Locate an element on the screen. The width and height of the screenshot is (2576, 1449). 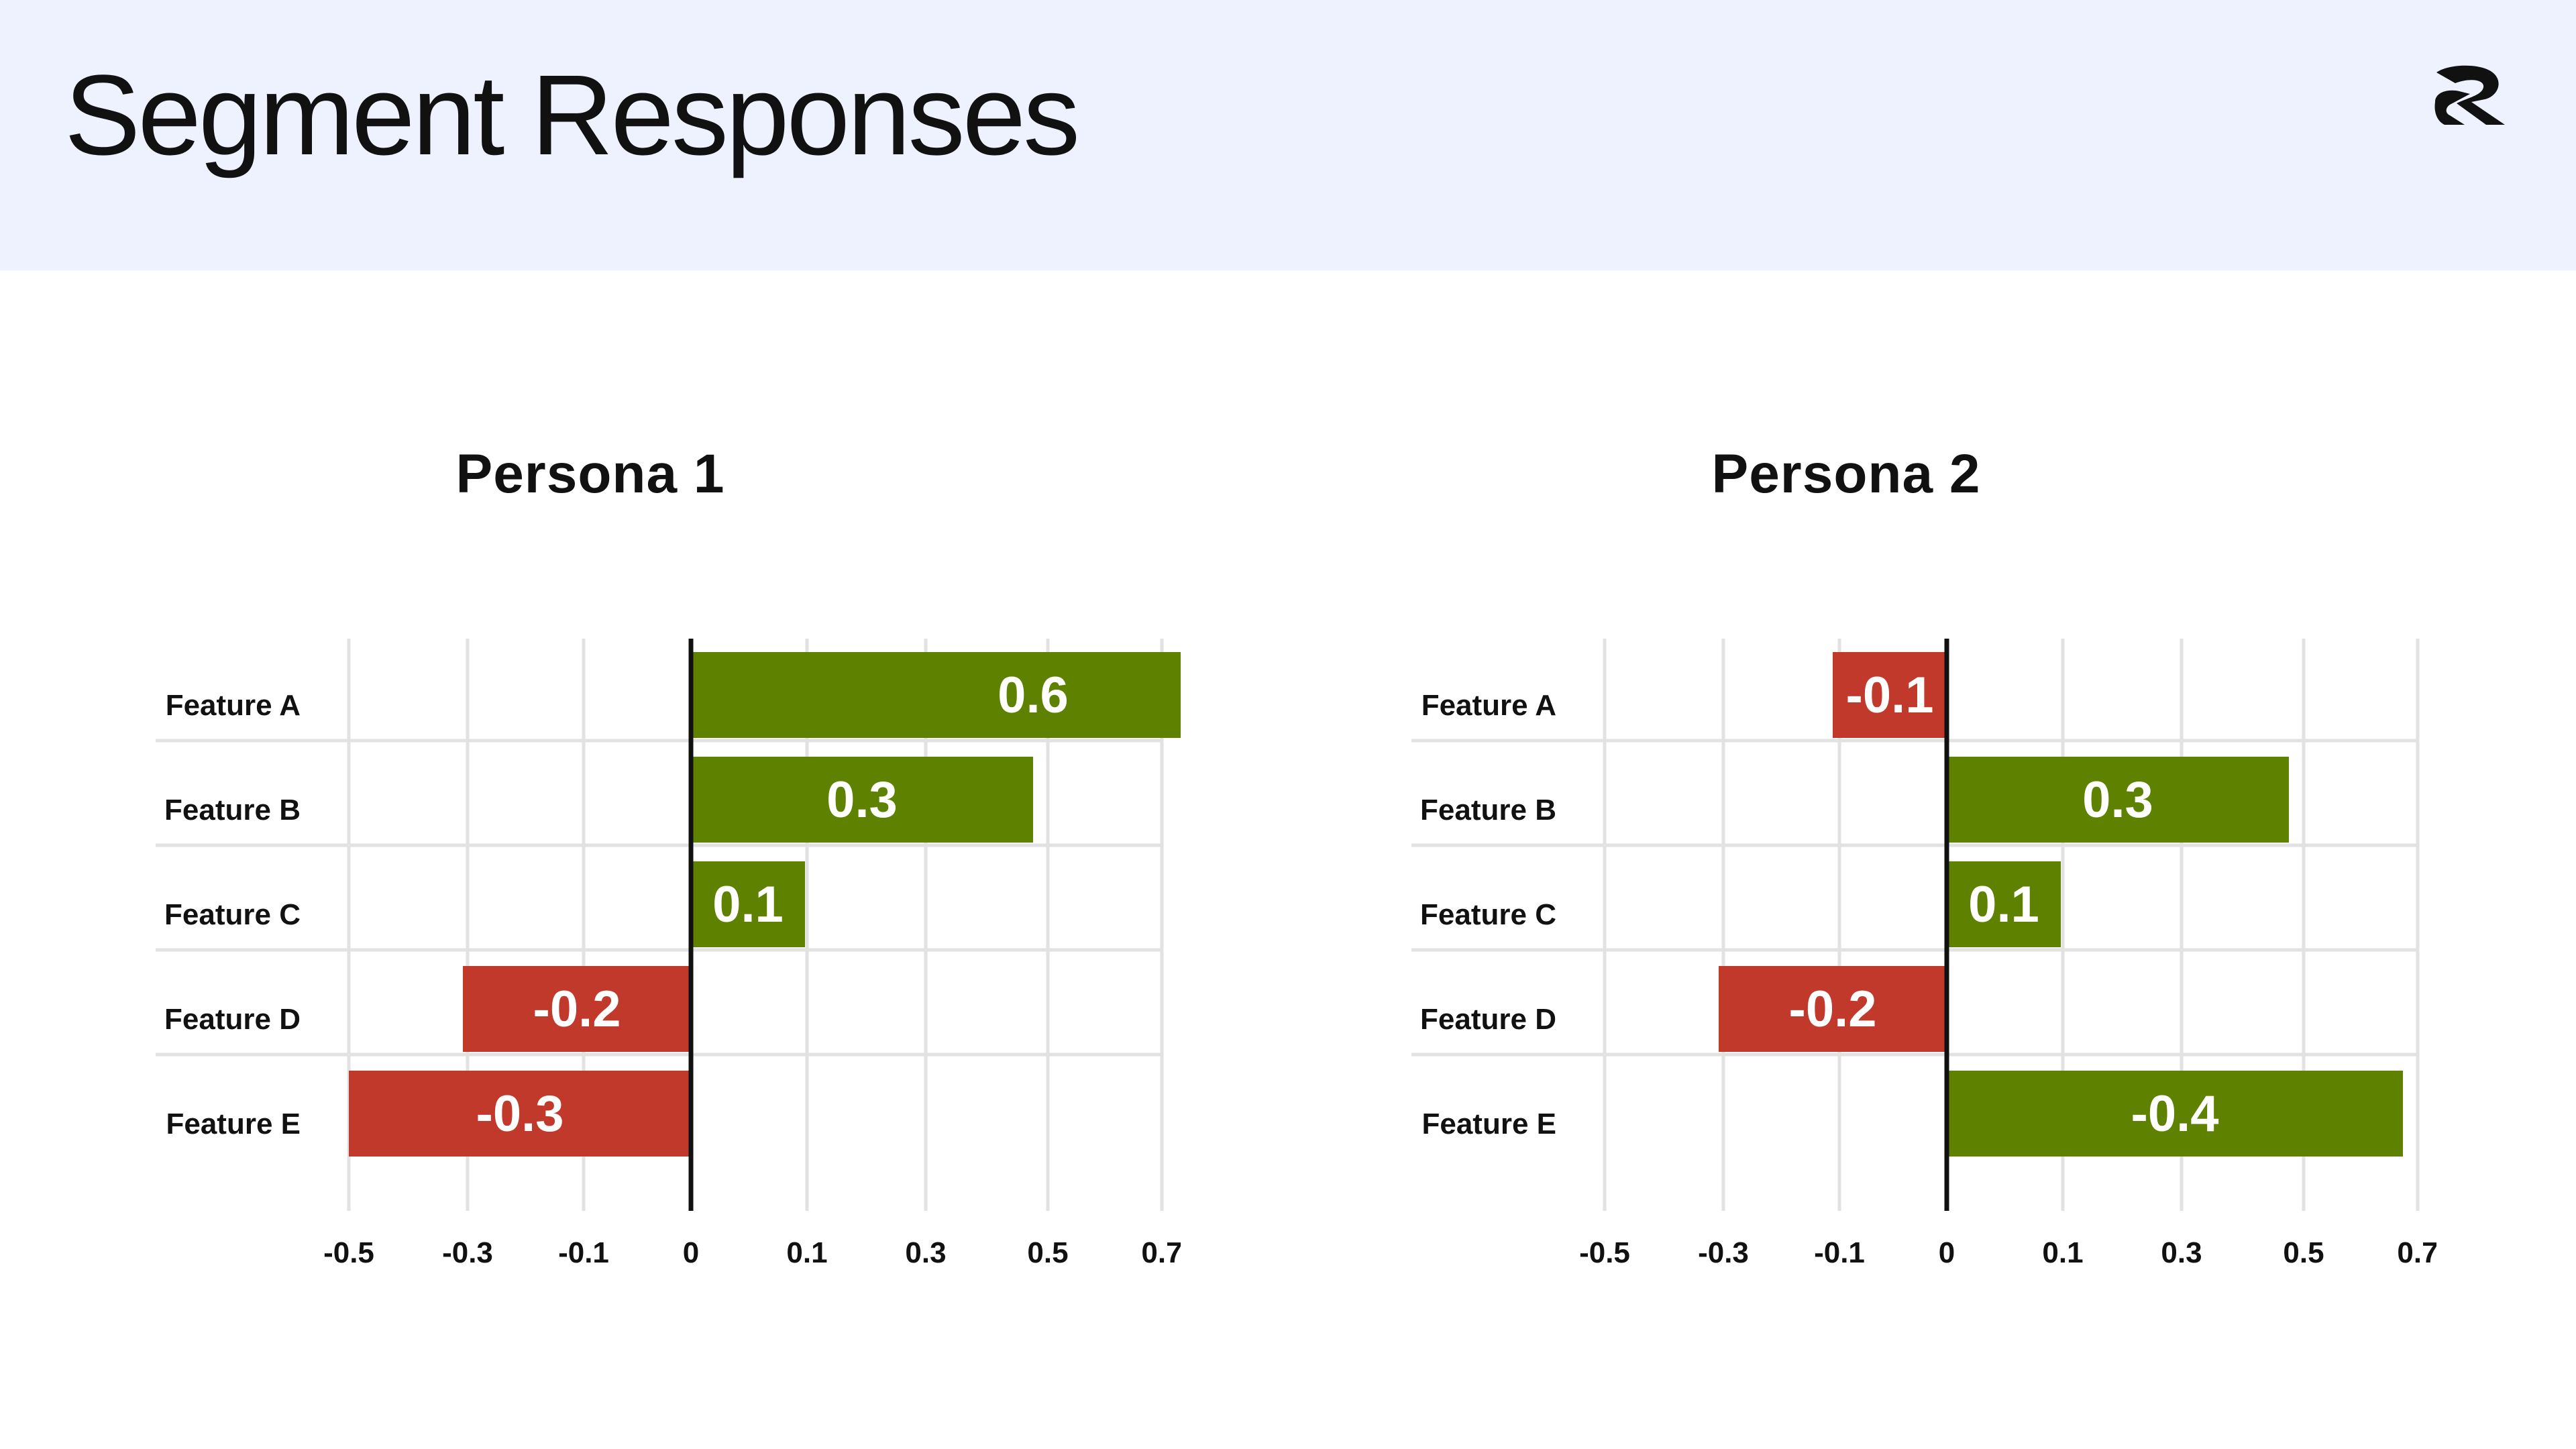
bar-value-label: -0.3 is located at coordinates (520, 1113).